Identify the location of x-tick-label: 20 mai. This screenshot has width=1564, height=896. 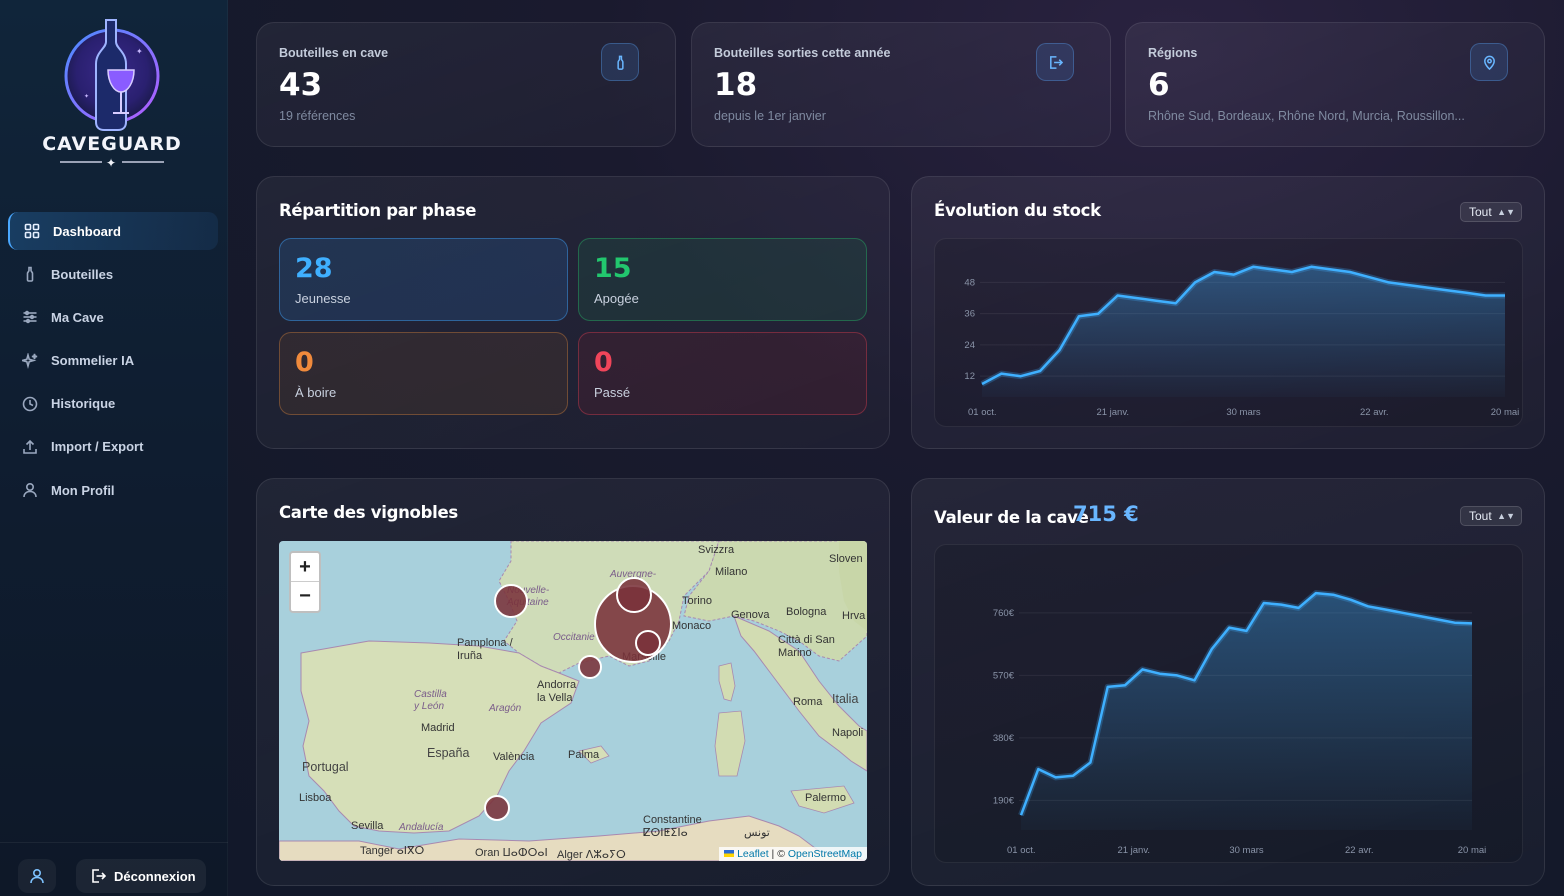
(1472, 850).